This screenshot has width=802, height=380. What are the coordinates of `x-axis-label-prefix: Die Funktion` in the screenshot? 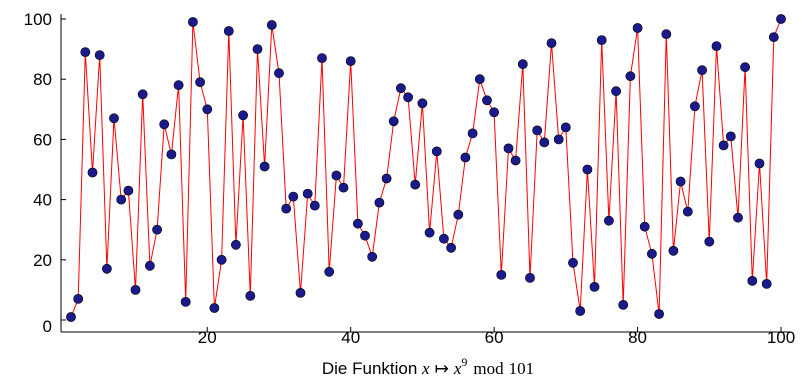 It's located at (372, 368).